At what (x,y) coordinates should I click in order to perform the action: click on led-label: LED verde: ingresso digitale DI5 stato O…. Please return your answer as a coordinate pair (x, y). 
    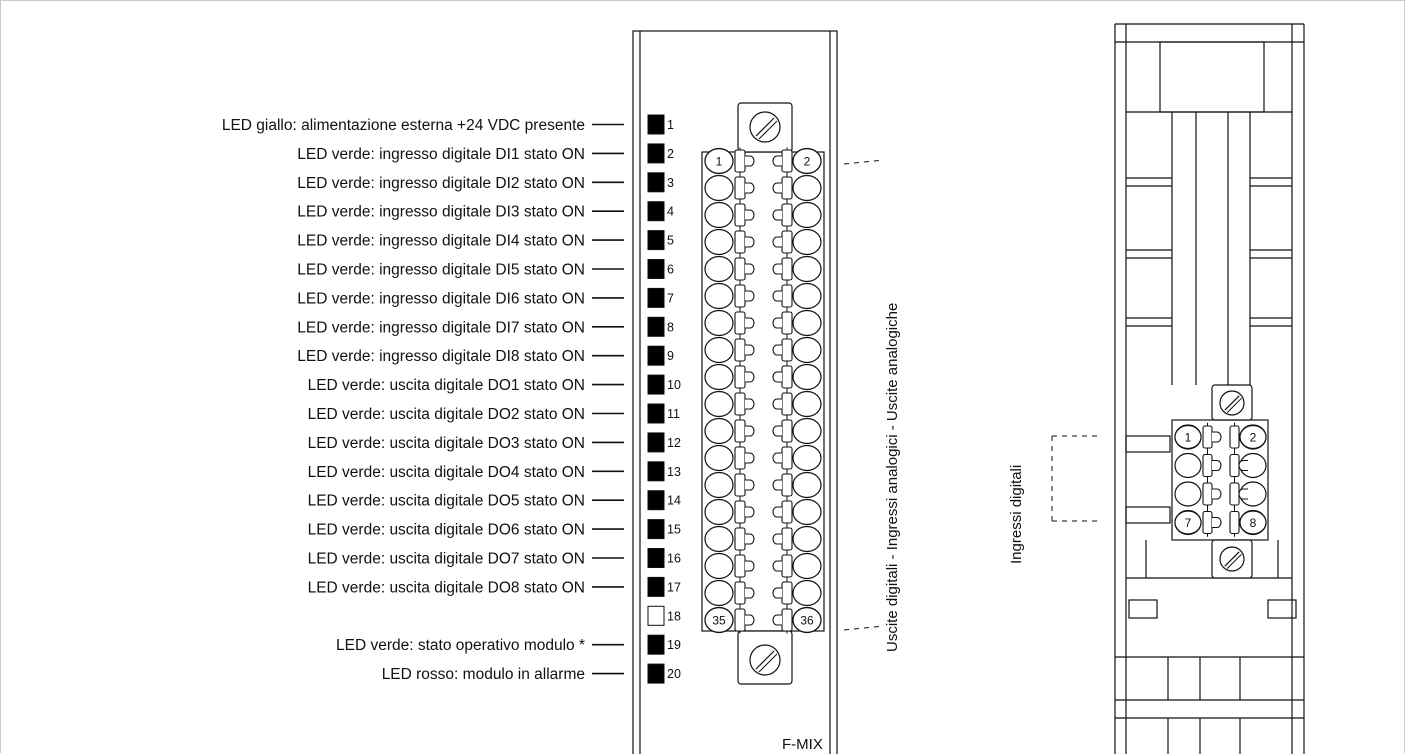
    Looking at the image, I should click on (441, 270).